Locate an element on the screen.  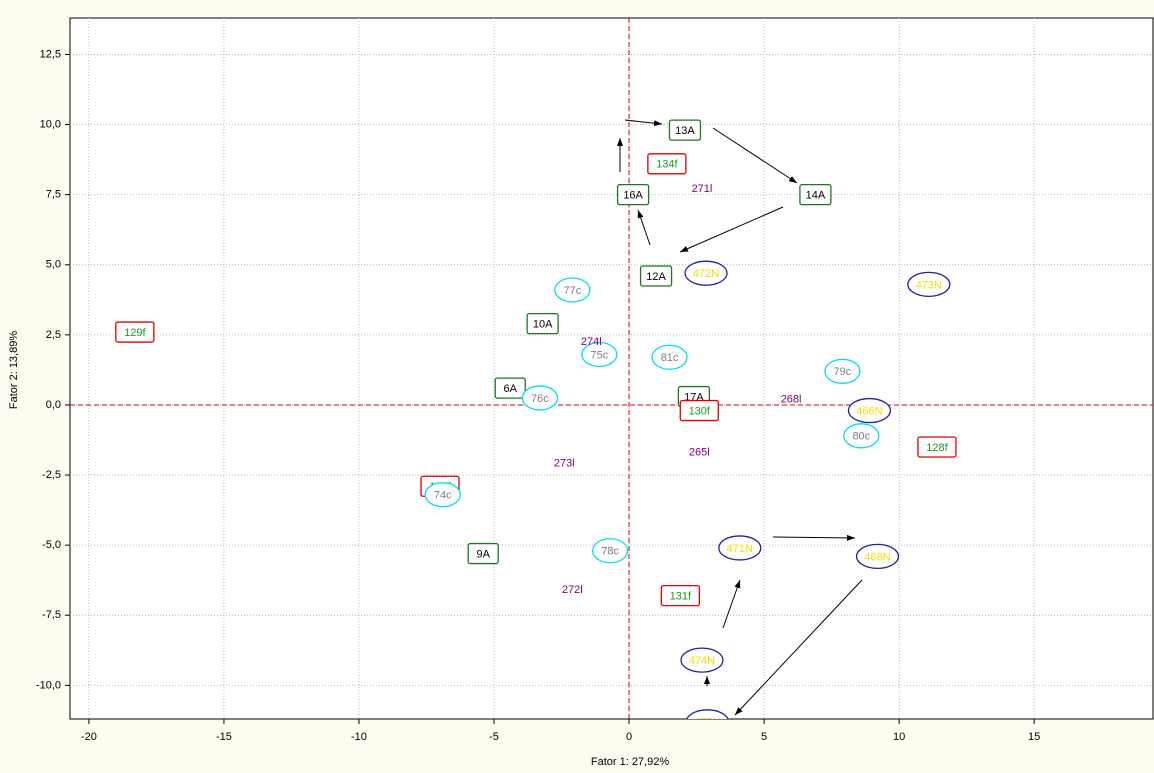
y-tick-label: -5,0 is located at coordinates (51, 545).